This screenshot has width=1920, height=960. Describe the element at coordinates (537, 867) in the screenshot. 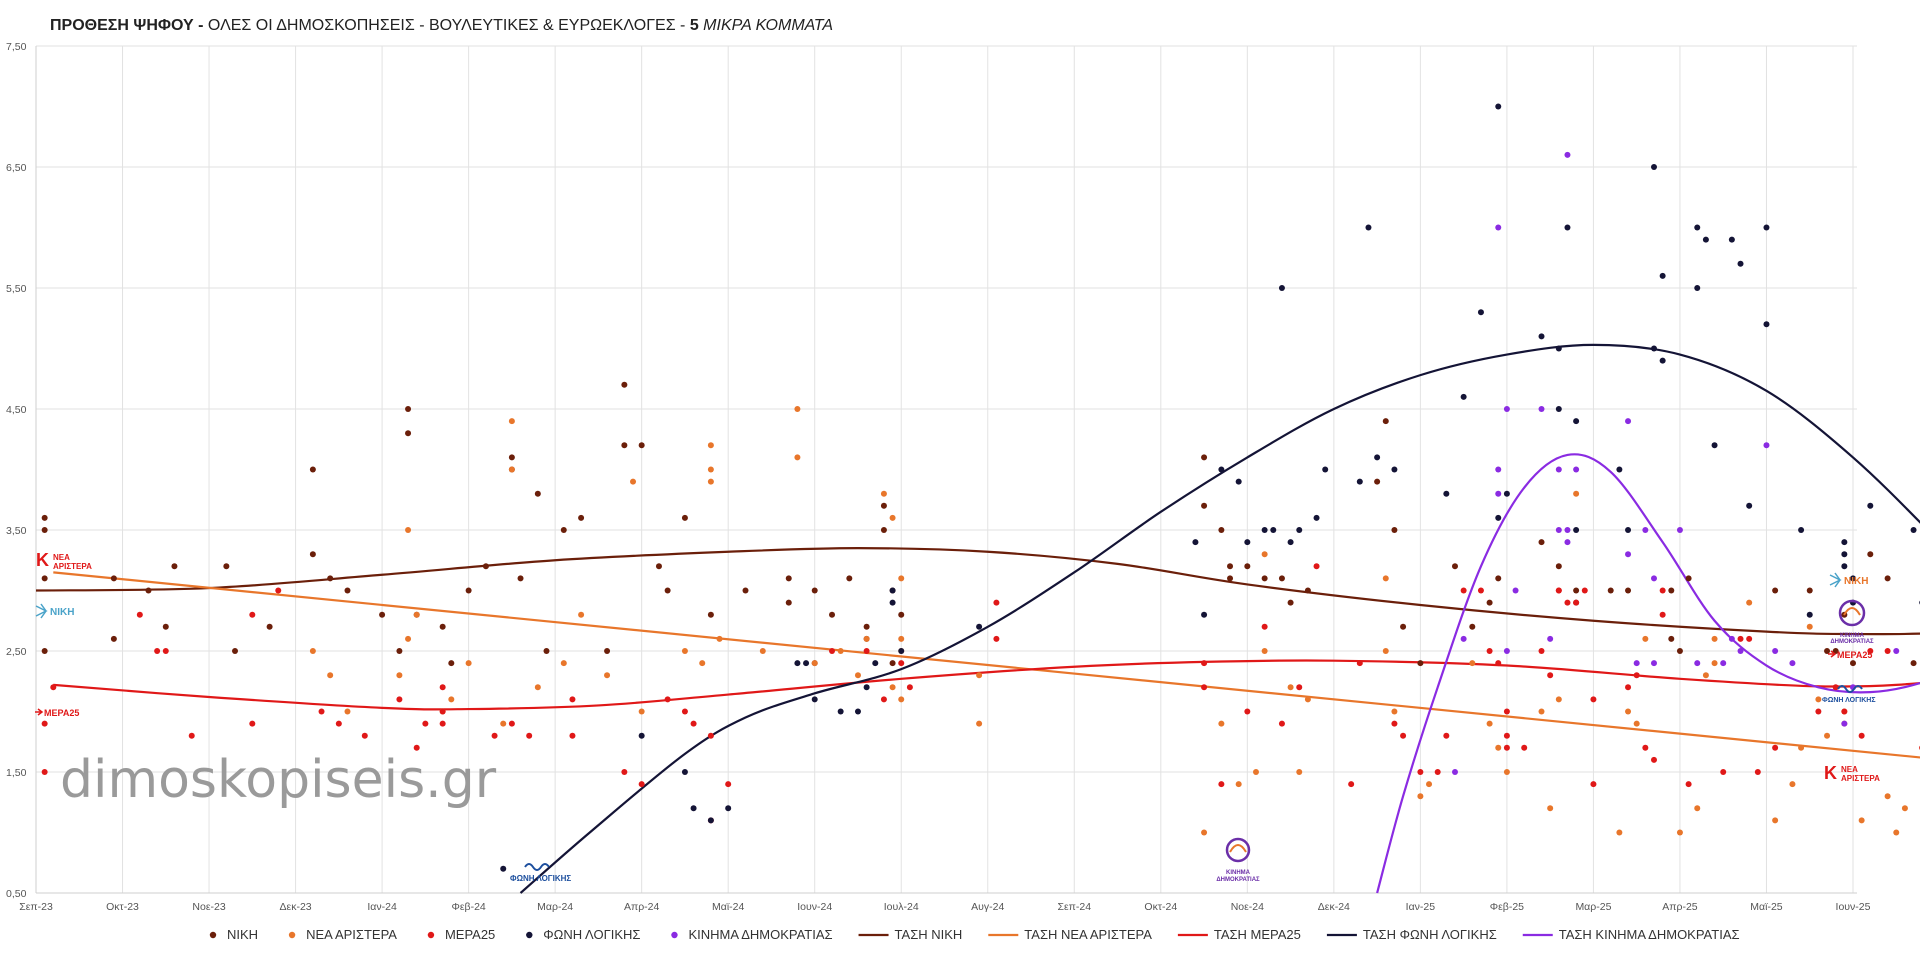

I see `foni-logikis-wave-icon` at that location.